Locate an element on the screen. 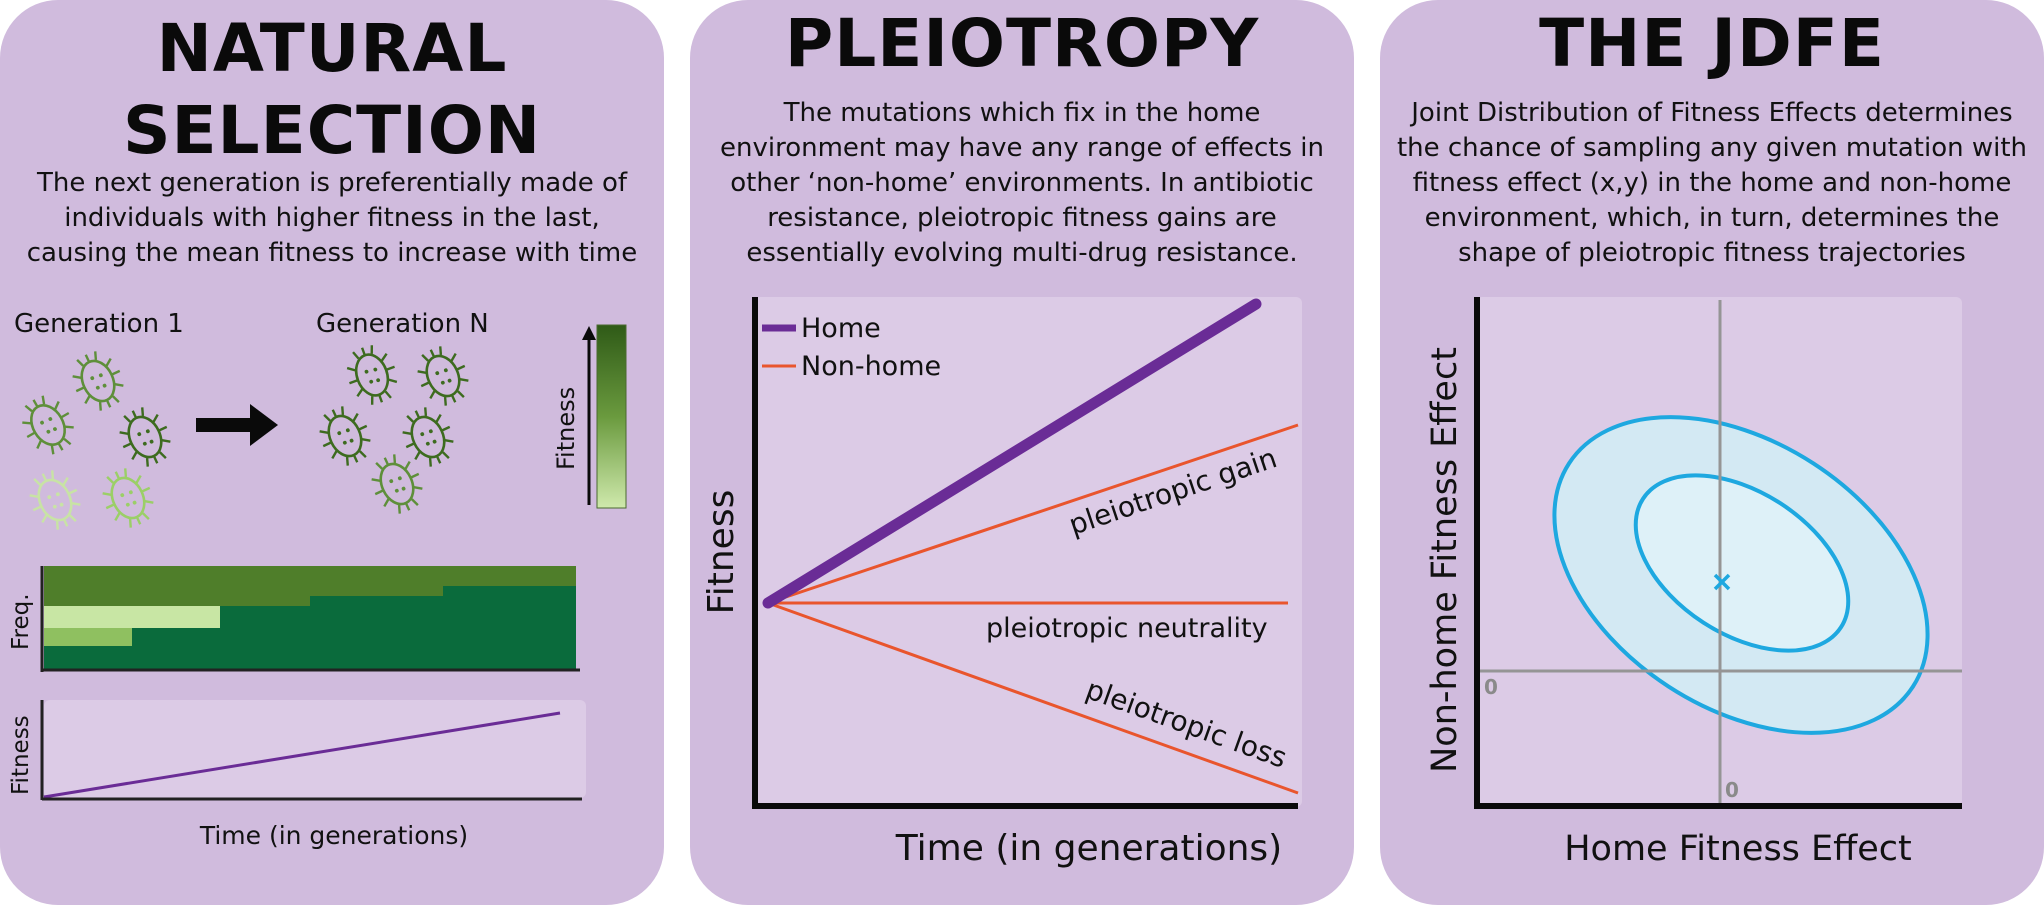 This screenshot has width=2044, height=905. x-axis-label: Home Fitness Effect is located at coordinates (1738, 849).